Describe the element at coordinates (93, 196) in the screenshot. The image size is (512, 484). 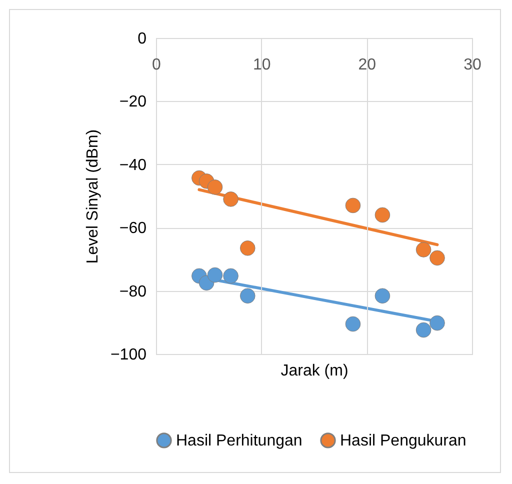
I see `y-axis-title: Level Sinyal (dBm)` at that location.